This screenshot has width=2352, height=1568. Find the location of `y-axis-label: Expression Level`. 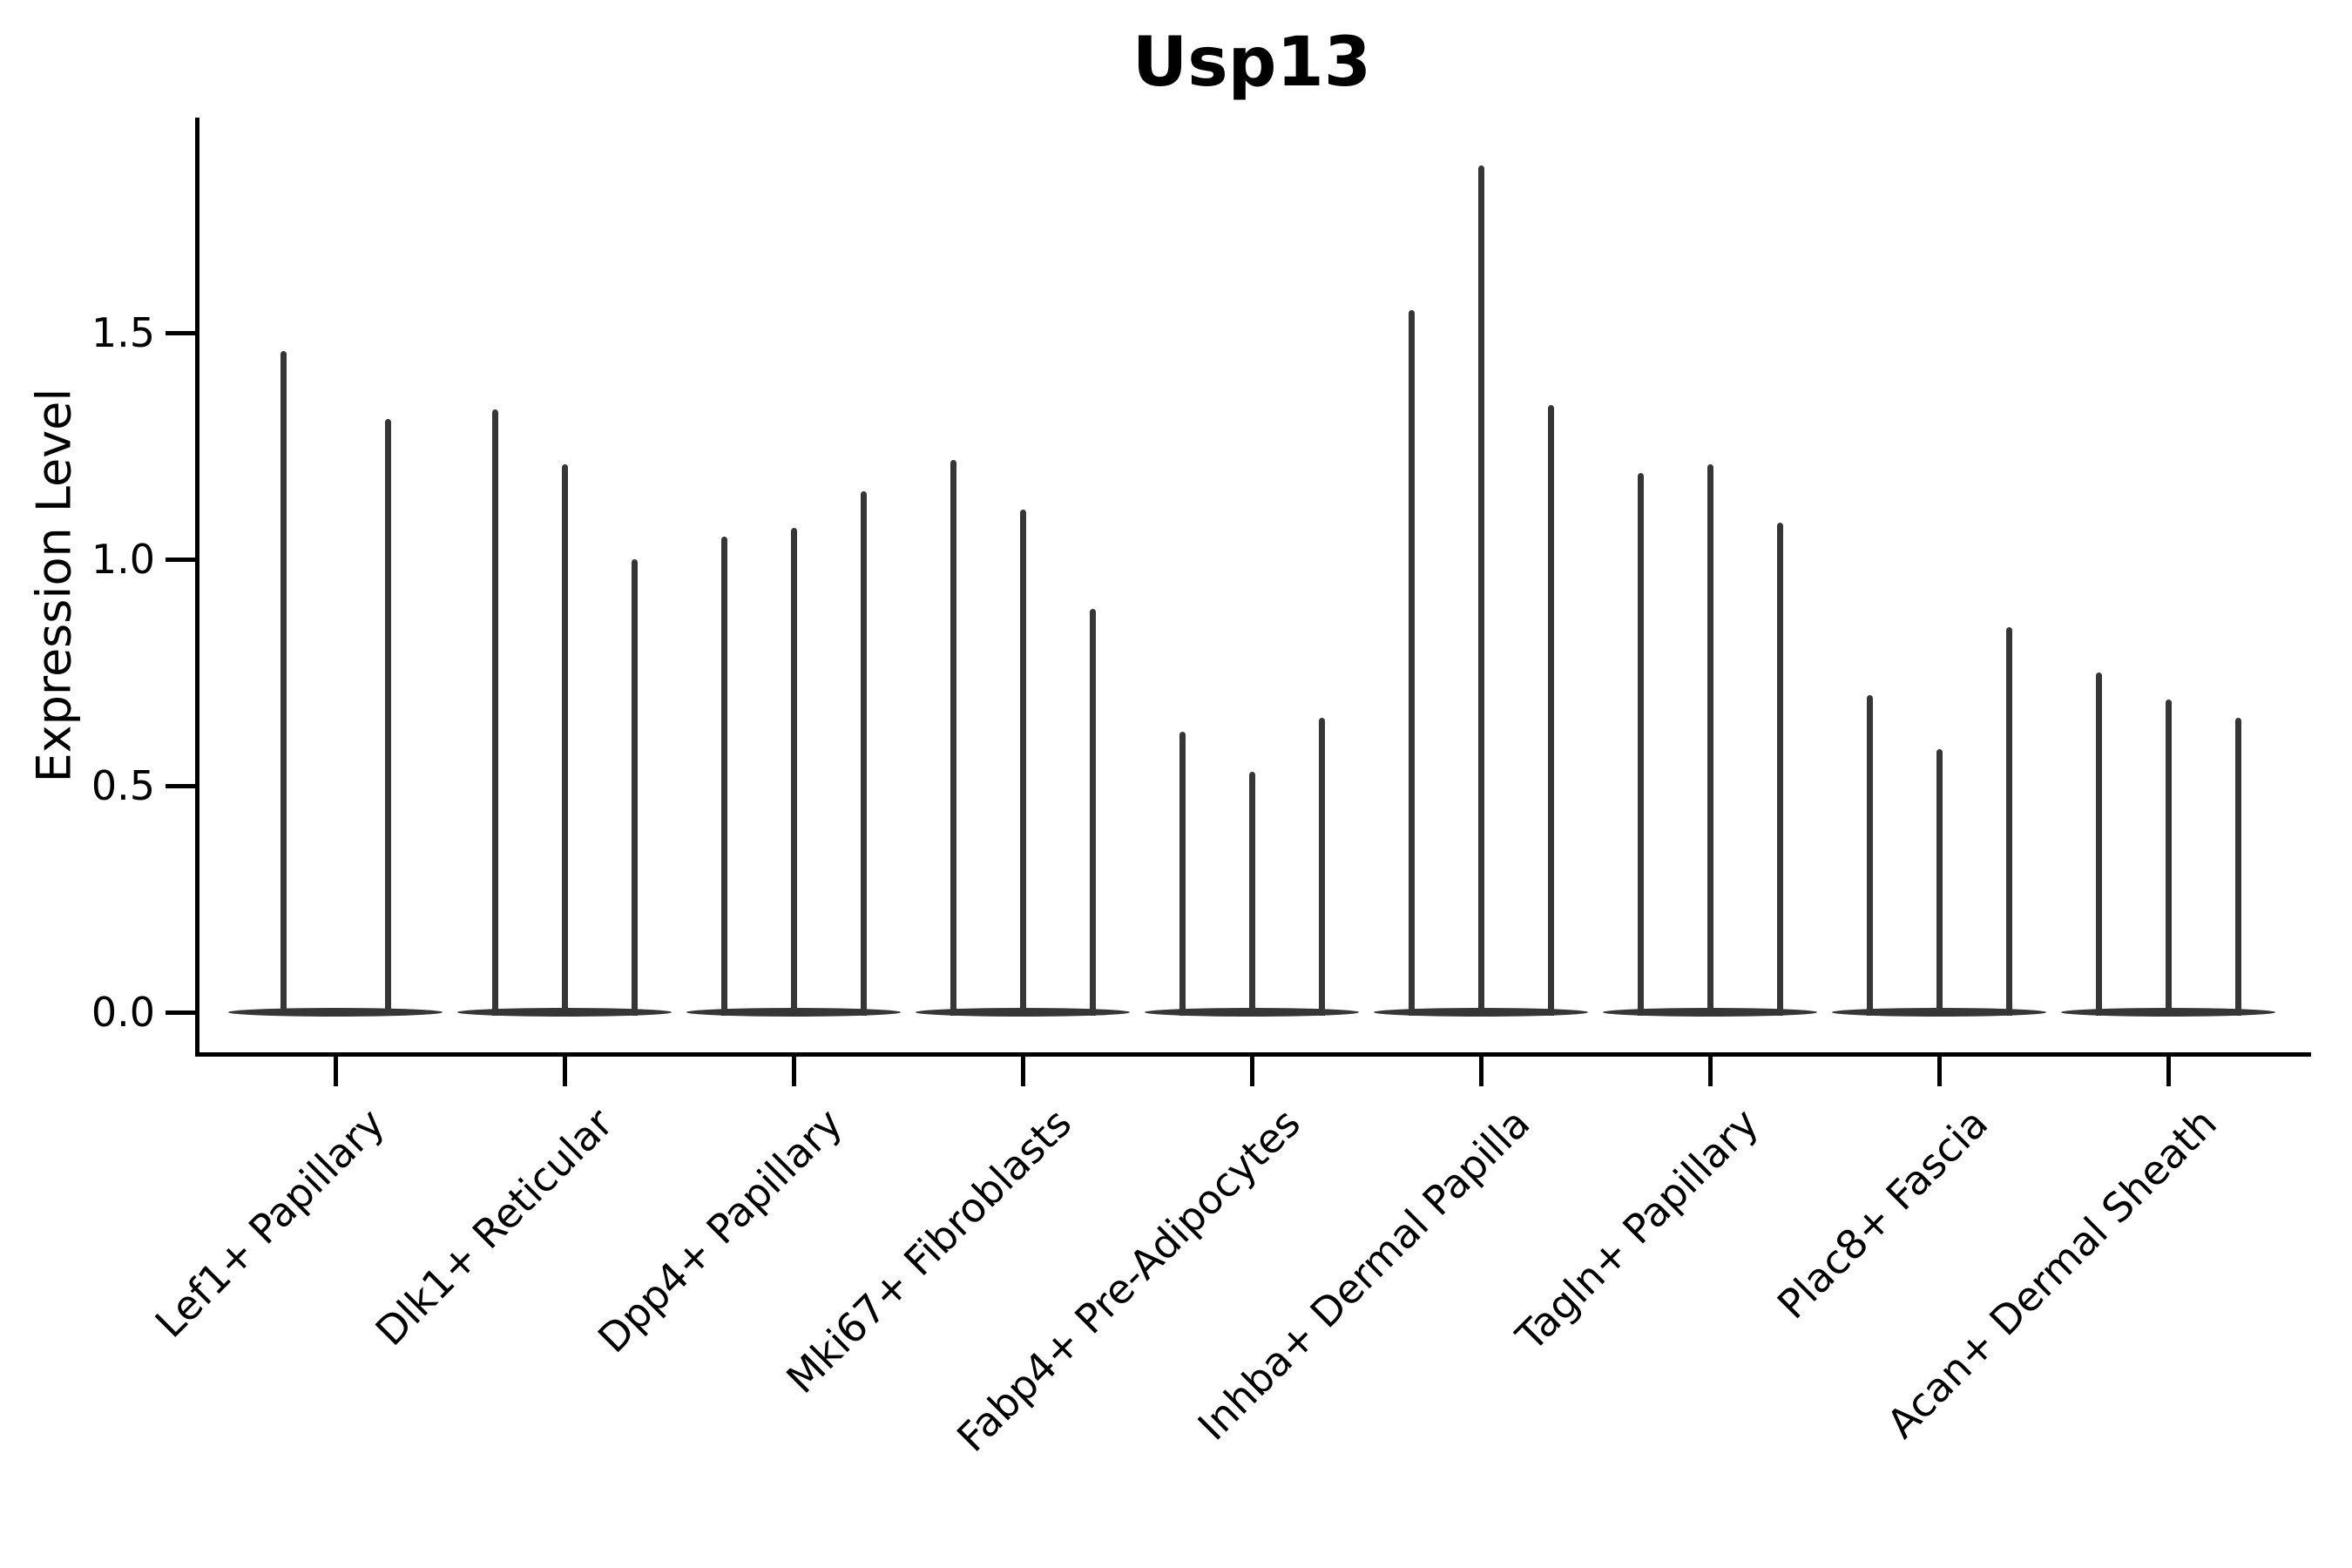

y-axis-label: Expression Level is located at coordinates (54, 585).